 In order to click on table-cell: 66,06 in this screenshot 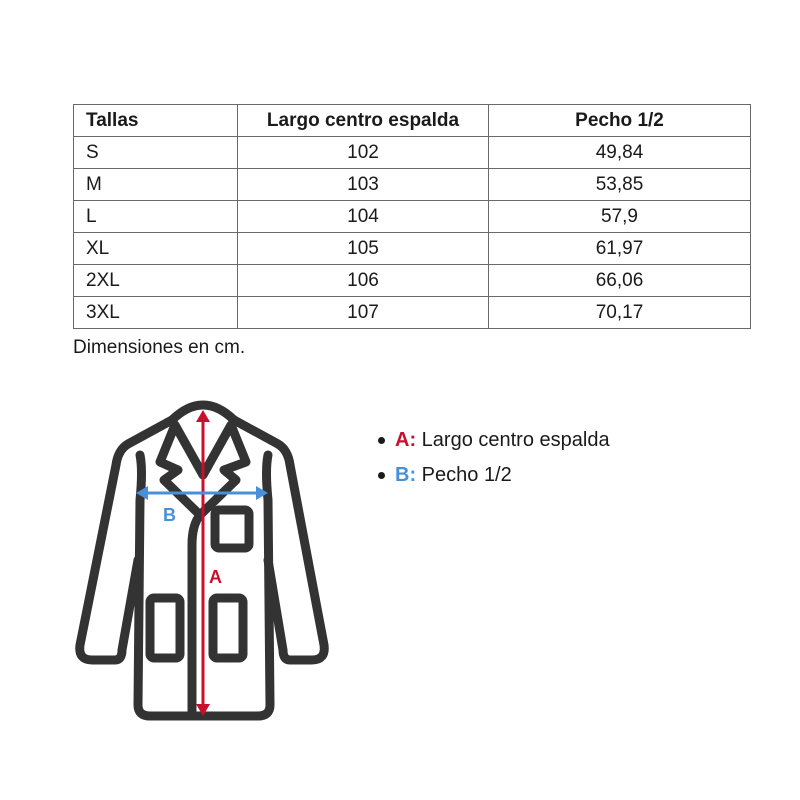, I will do `click(619, 280)`.